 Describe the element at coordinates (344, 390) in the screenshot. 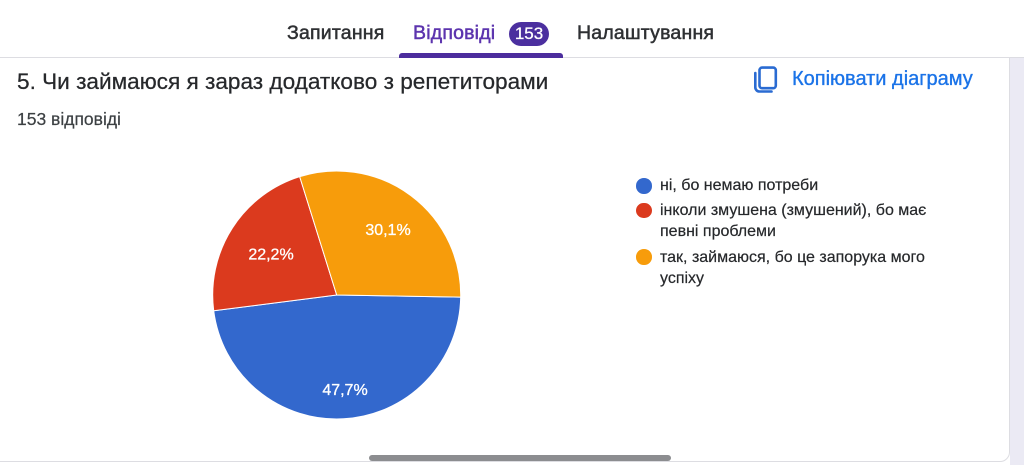

I see `svg-text: 47,7%` at that location.